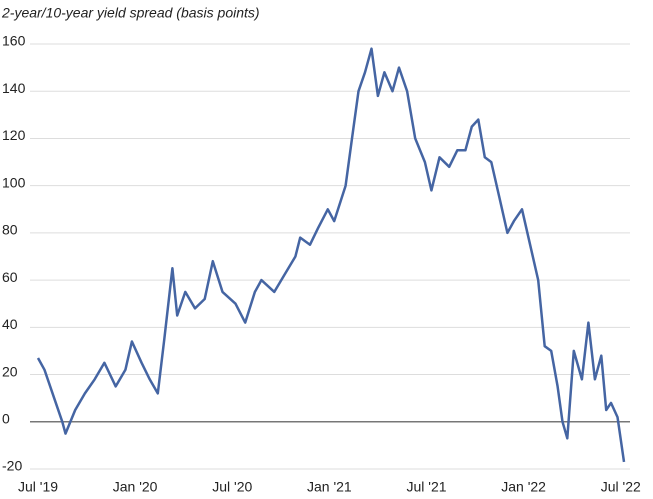 The image size is (653, 499). What do you see at coordinates (10, 371) in the screenshot?
I see `y-tick-label: 20` at bounding box center [10, 371].